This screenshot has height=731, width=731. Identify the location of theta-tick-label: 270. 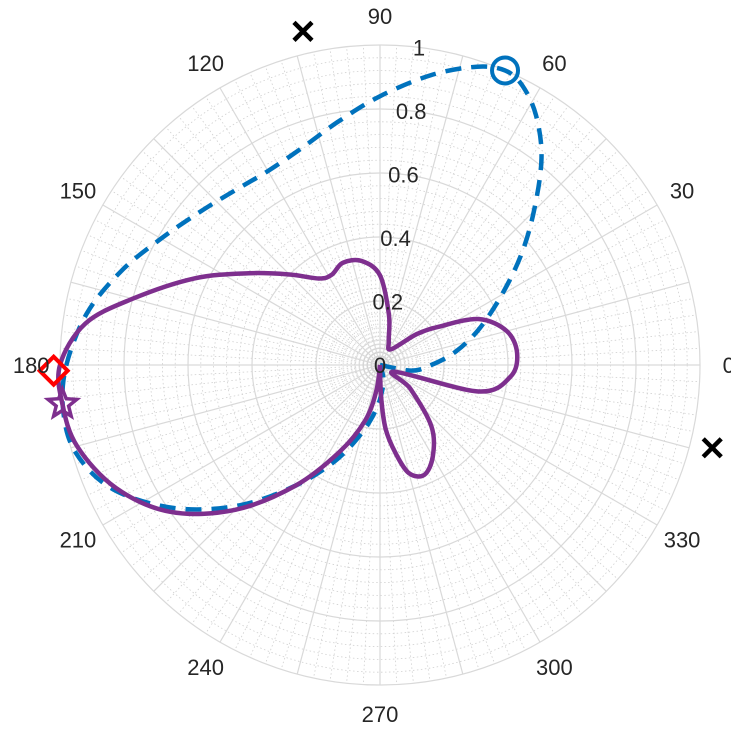
(380, 714).